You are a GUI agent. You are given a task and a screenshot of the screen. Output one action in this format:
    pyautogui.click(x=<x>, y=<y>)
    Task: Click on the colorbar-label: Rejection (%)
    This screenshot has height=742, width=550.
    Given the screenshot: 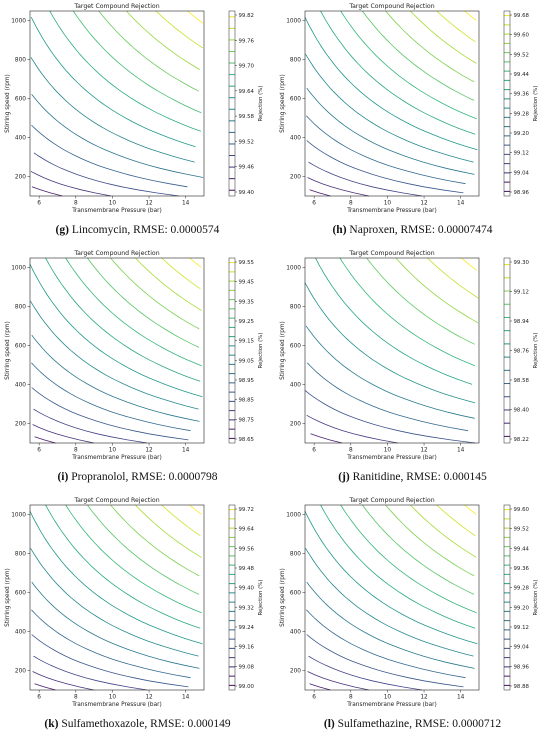 What is the action you would take?
    pyautogui.click(x=536, y=598)
    